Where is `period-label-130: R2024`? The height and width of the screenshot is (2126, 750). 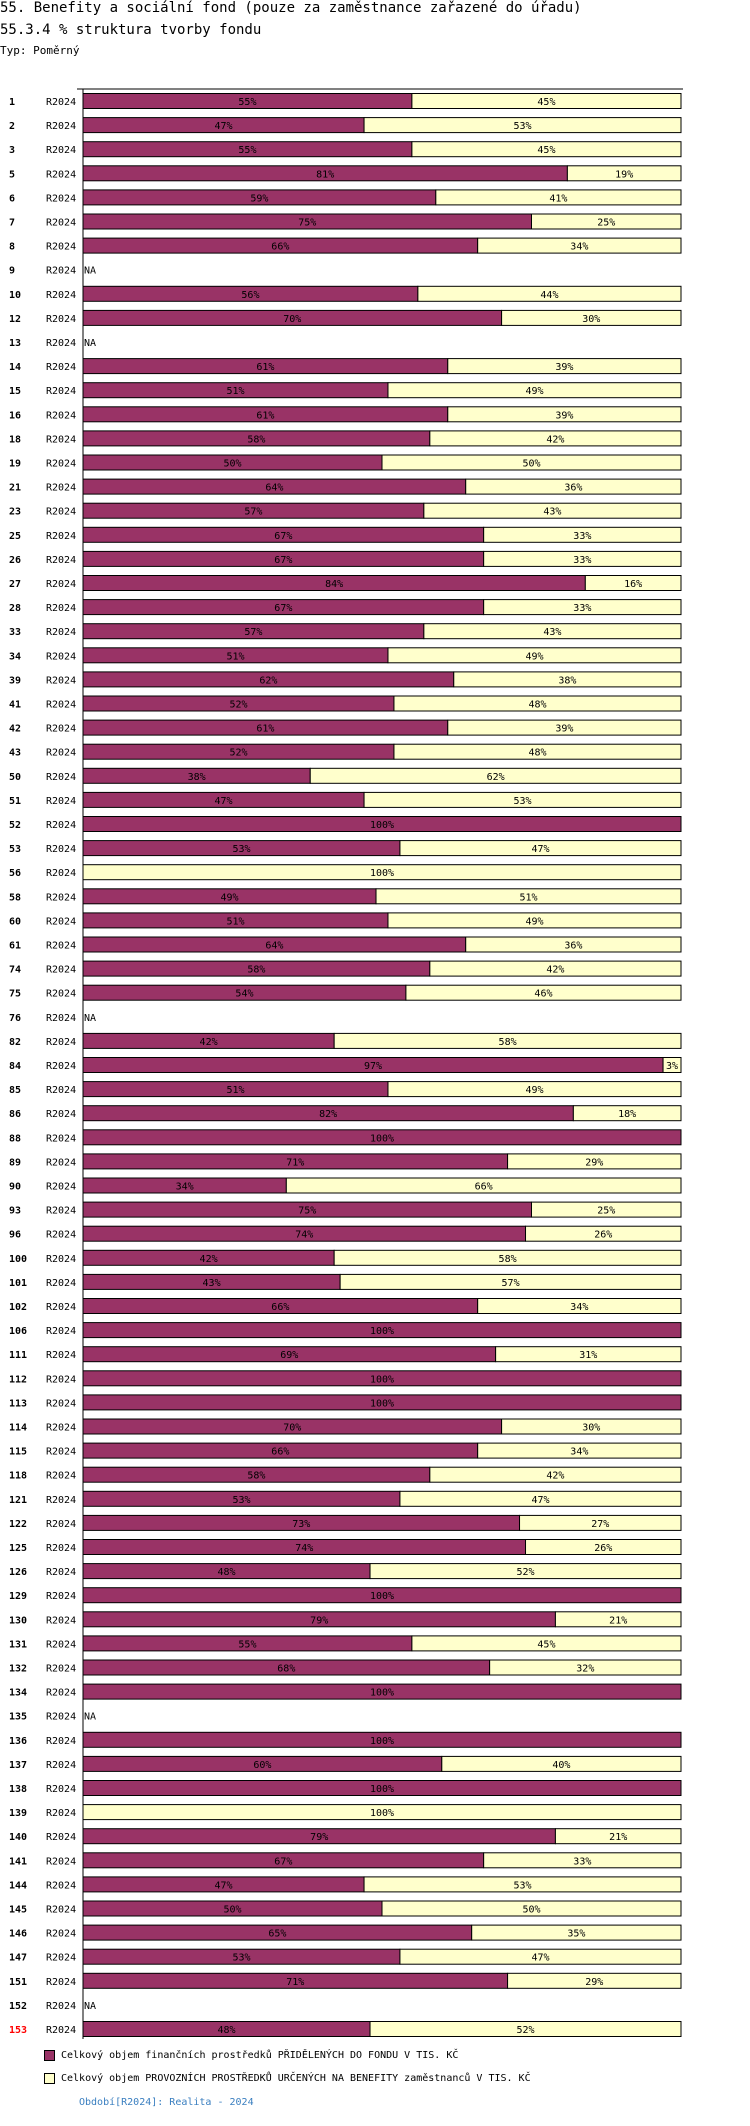
period-label-130: R2024 is located at coordinates (61, 1620).